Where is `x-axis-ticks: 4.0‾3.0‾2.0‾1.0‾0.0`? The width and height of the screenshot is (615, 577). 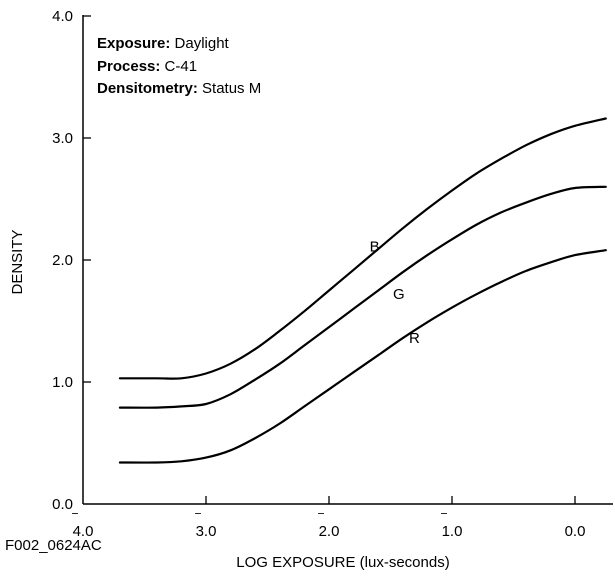 x-axis-ticks: 4.0‾3.0‾2.0‾1.0‾0.0 is located at coordinates (329, 518).